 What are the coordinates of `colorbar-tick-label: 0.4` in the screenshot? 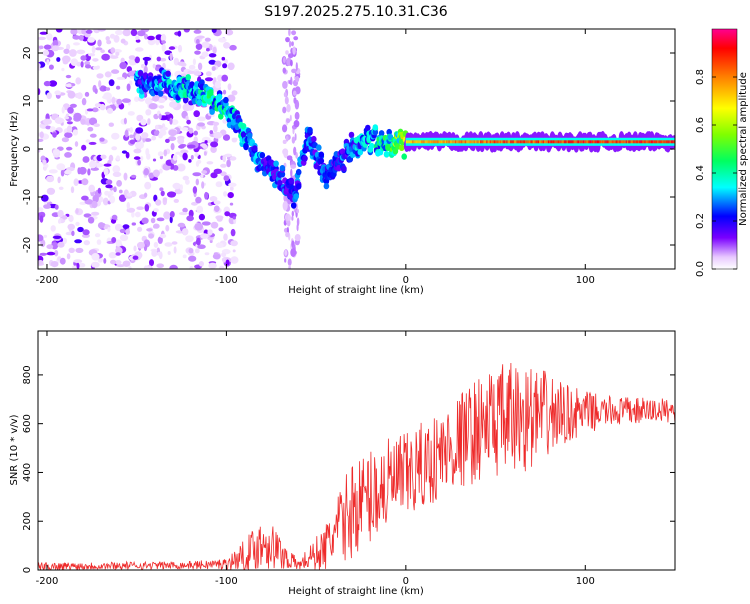 It's located at (700, 173).